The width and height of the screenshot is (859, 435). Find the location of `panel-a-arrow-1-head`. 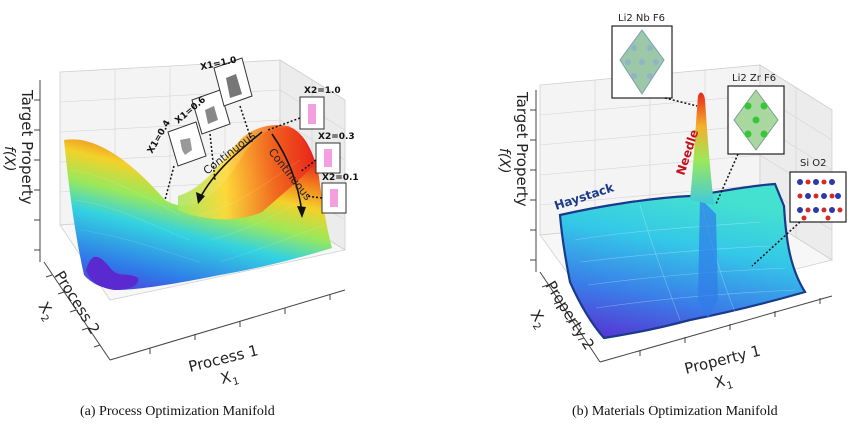

panel-a-arrow-1-head is located at coordinates (200, 198).